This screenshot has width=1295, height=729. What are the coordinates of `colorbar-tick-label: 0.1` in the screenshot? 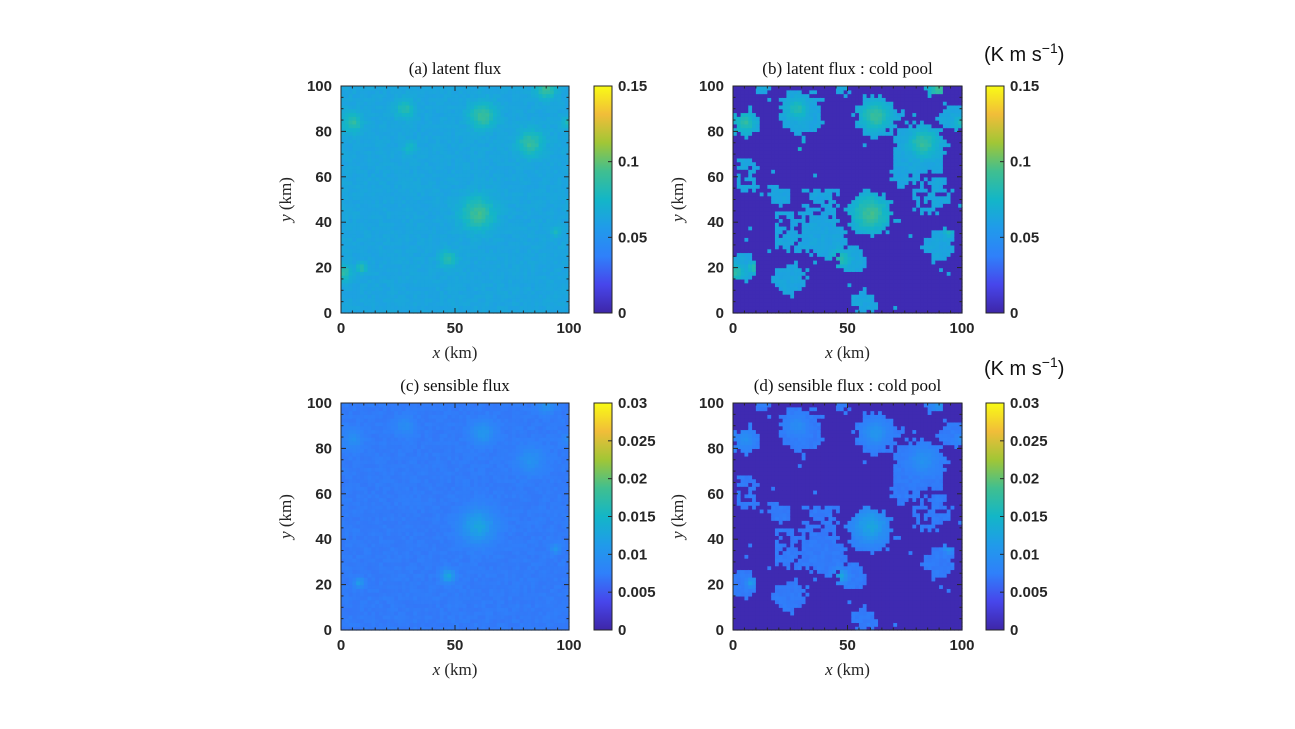 It's located at (628, 162).